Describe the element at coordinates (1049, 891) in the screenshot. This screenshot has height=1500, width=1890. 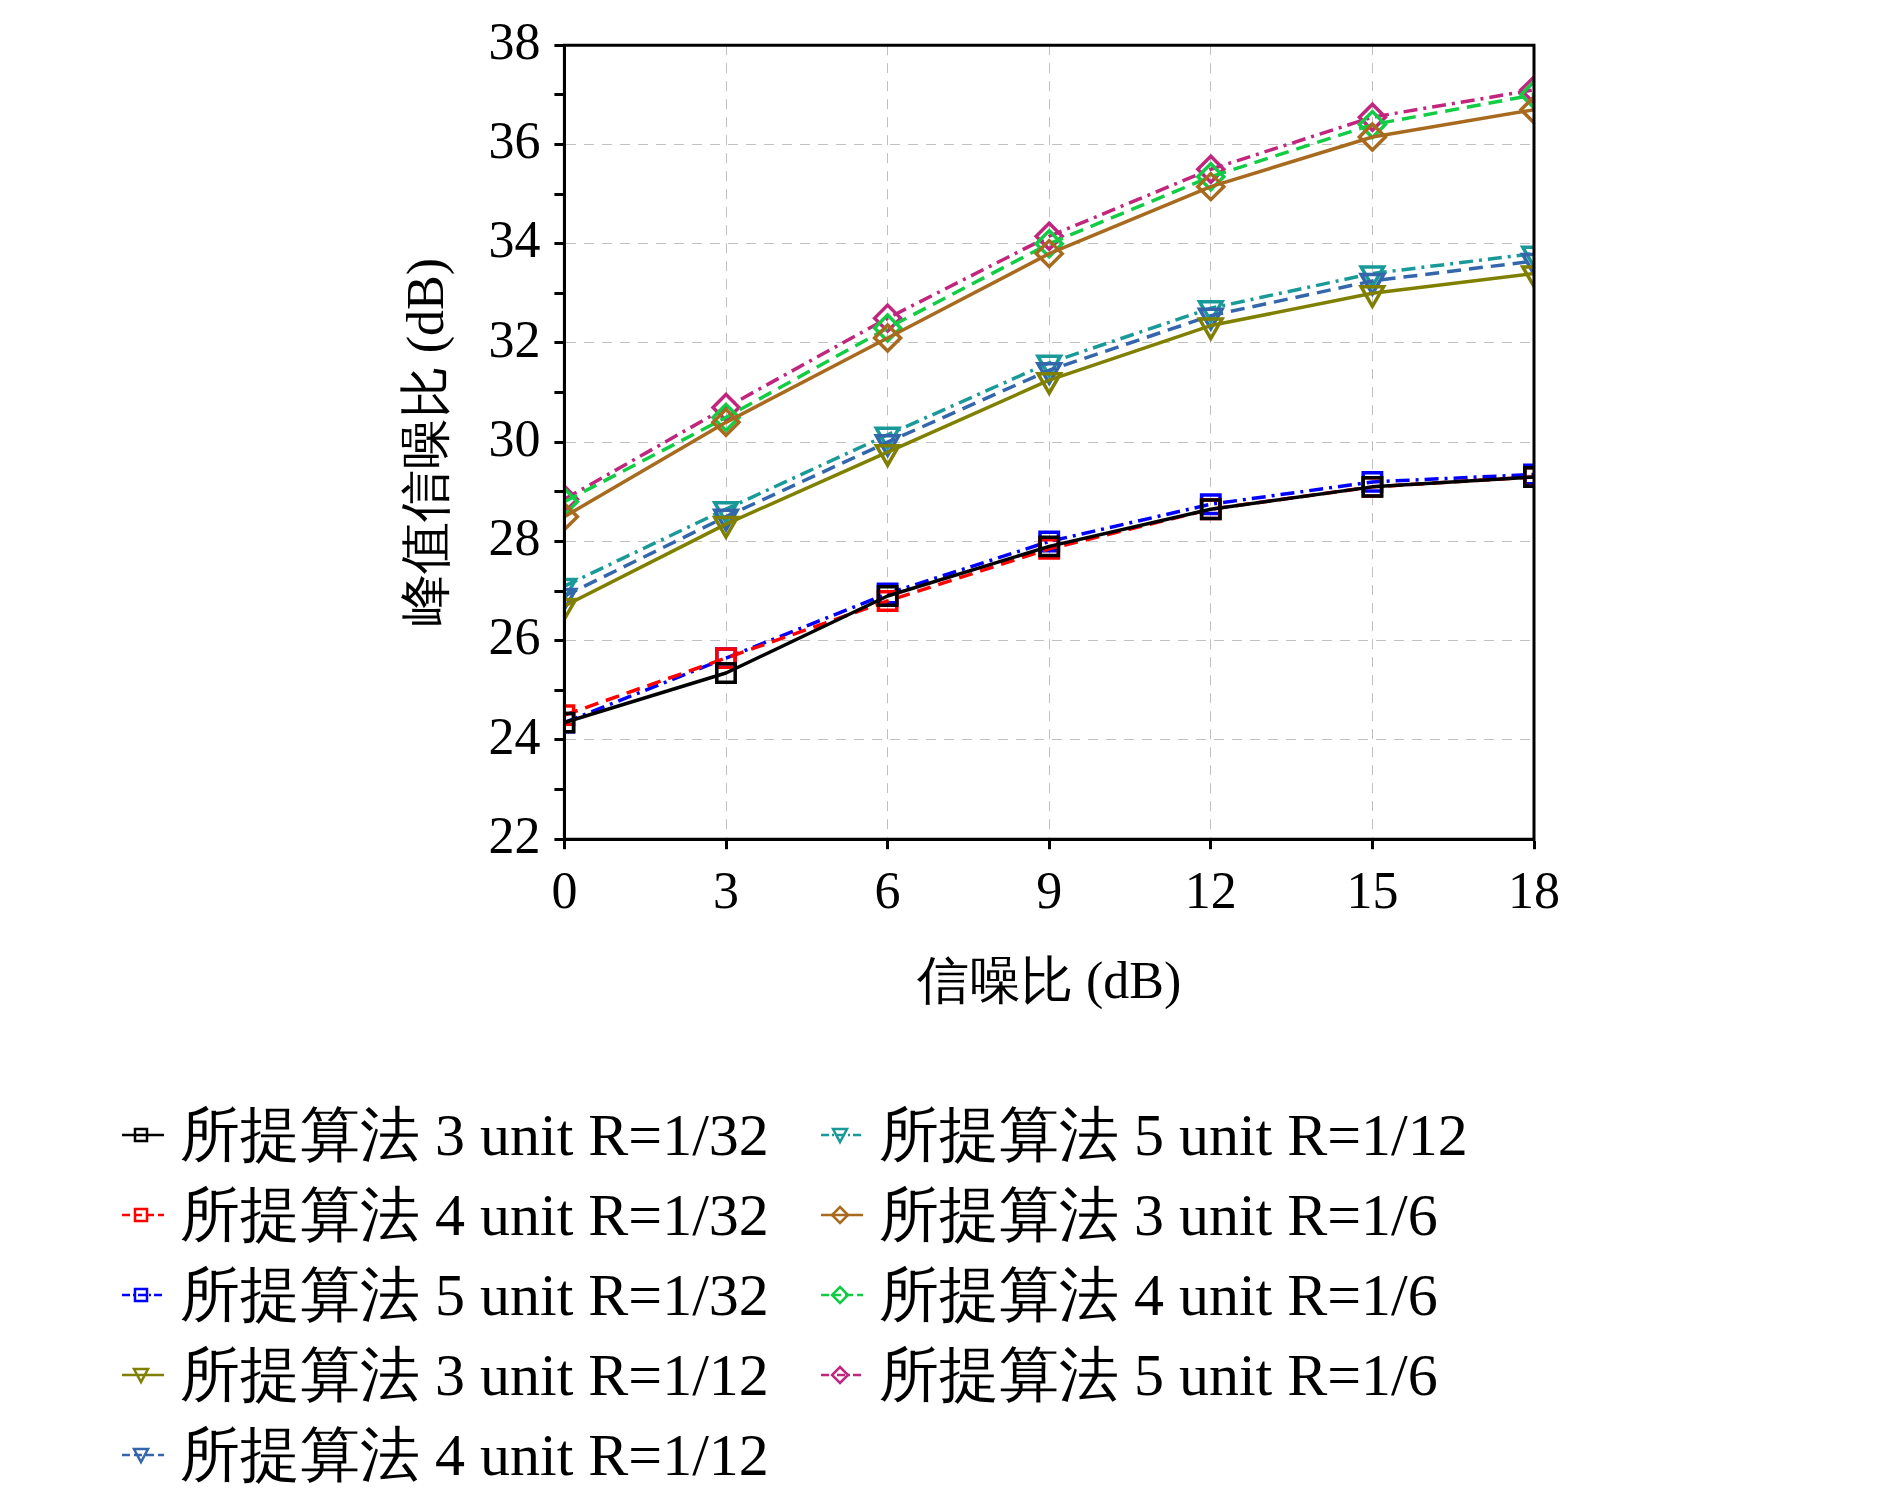
I see `x-tick-label: 9` at that location.